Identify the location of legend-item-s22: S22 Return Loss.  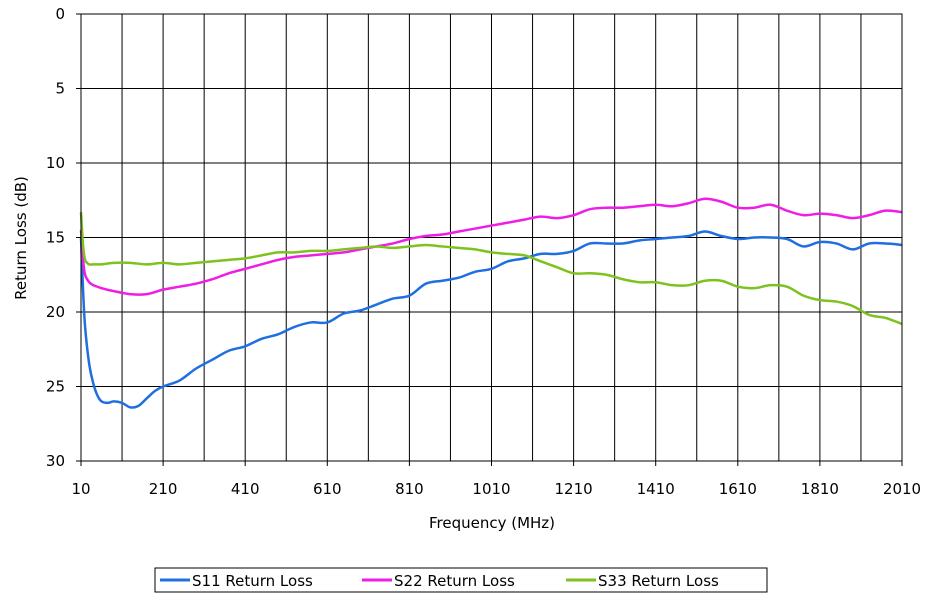
(438, 581).